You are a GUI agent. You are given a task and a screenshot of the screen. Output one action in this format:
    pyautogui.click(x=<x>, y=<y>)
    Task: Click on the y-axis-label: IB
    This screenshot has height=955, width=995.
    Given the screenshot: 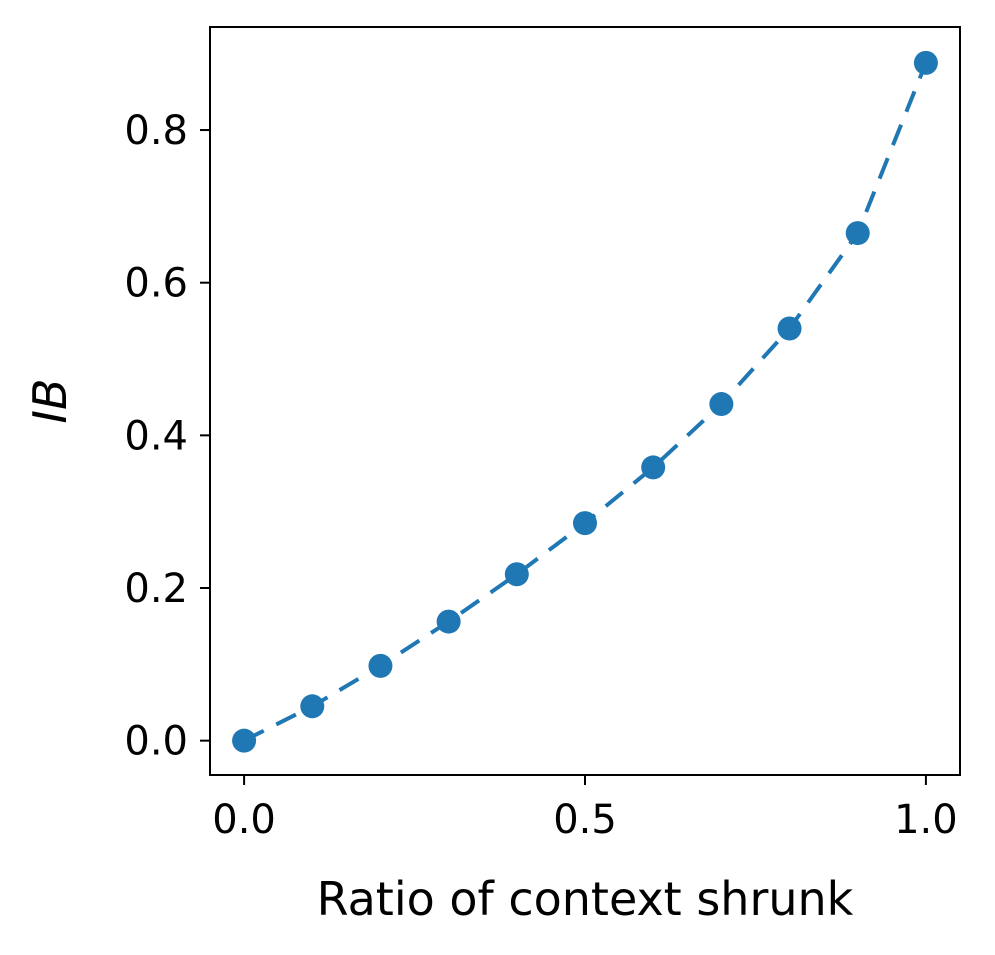 What is the action you would take?
    pyautogui.click(x=50, y=400)
    